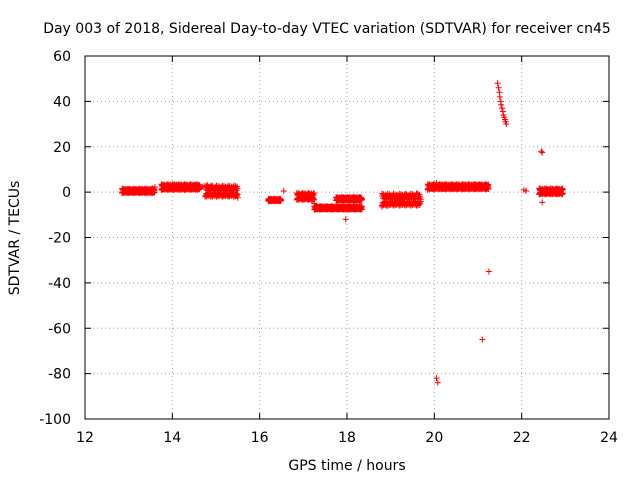  Describe the element at coordinates (15, 238) in the screenshot. I see `y-axis-label: SDTVAR / TECUs` at that location.